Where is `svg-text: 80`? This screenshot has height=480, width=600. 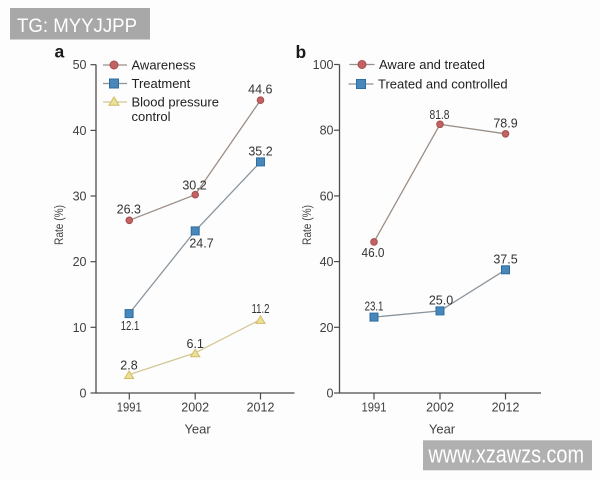 svg-text: 80 is located at coordinates (327, 131).